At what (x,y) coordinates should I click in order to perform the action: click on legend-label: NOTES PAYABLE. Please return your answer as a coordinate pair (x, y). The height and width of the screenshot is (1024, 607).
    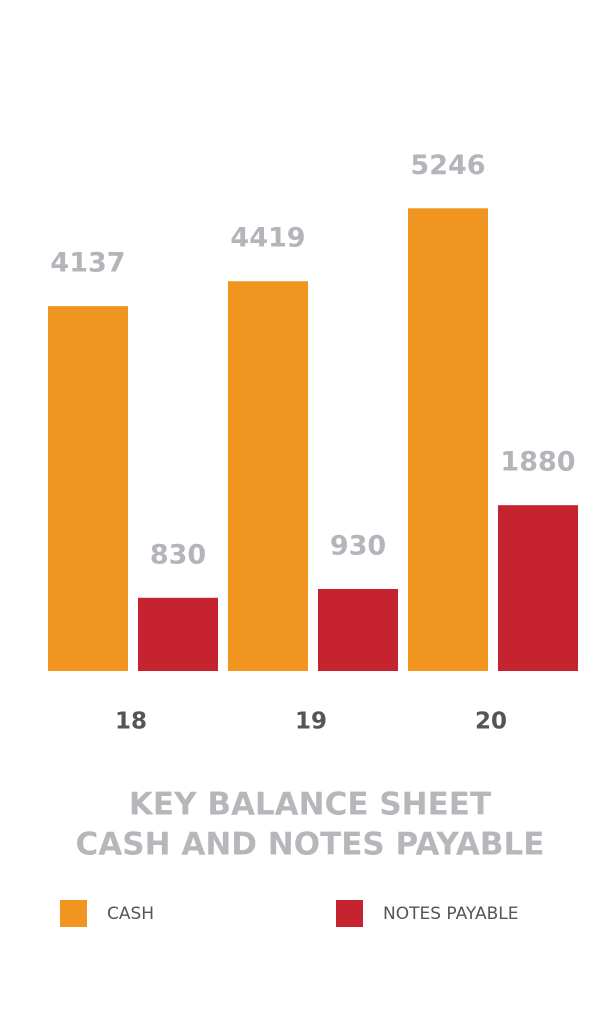
    Looking at the image, I should click on (450, 914).